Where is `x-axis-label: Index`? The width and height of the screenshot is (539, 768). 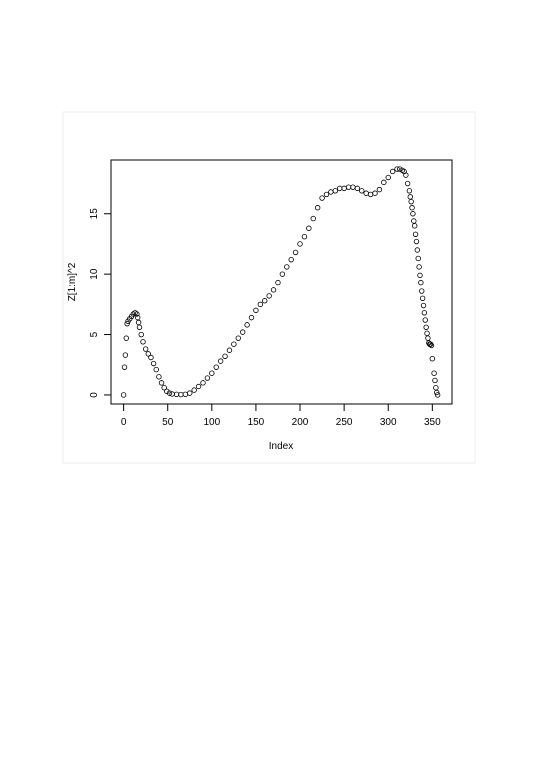
x-axis-label: Index is located at coordinates (281, 446).